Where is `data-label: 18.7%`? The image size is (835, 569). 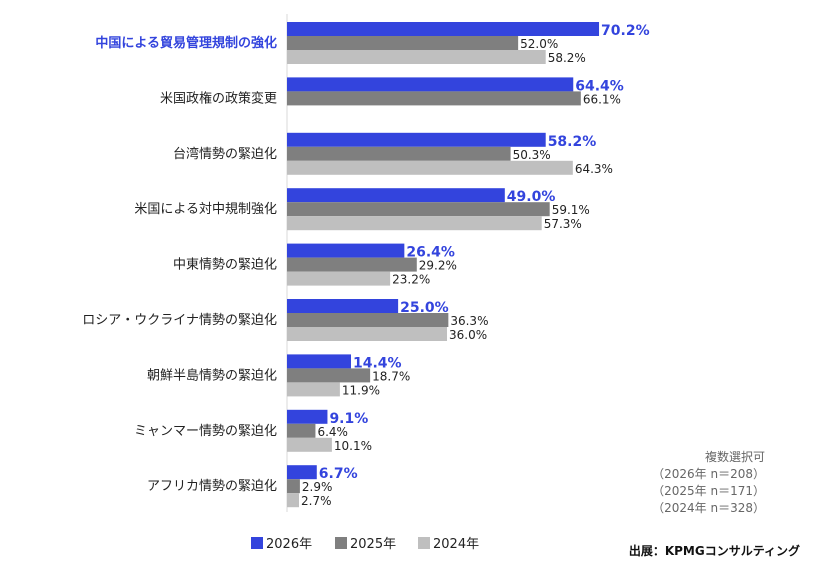
data-label: 18.7% is located at coordinates (391, 376).